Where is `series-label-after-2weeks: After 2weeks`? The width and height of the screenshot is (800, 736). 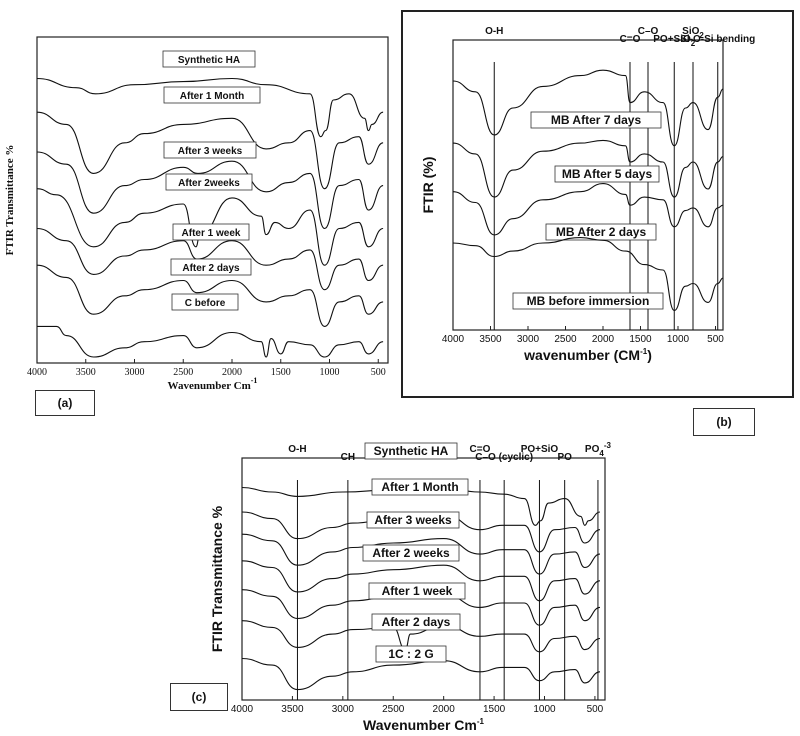 series-label-after-2weeks: After 2weeks is located at coordinates (209, 182).